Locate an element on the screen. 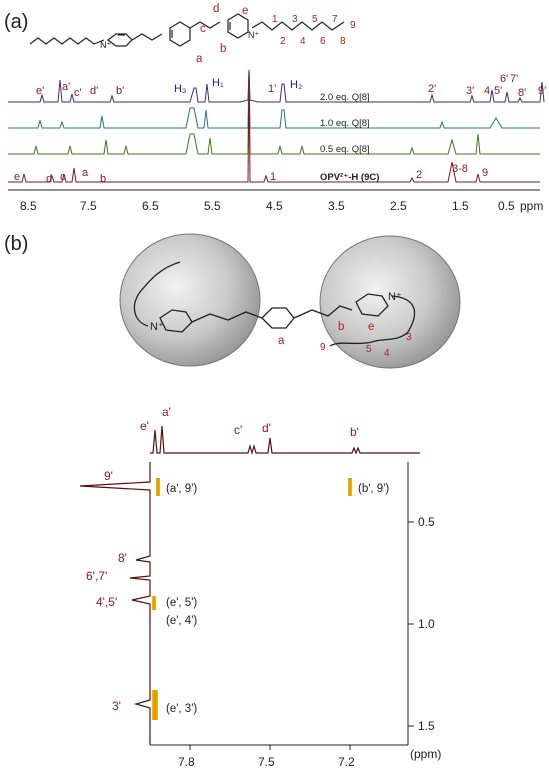 The height and width of the screenshot is (773, 549). svg-text: 1' is located at coordinates (272, 89).